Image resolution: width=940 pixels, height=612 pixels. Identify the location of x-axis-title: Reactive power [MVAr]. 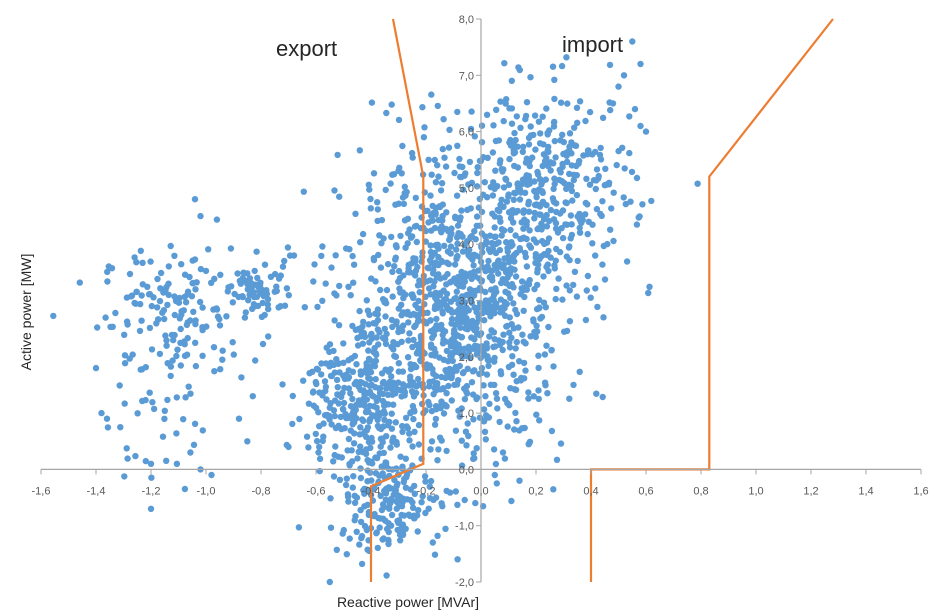
(408, 602).